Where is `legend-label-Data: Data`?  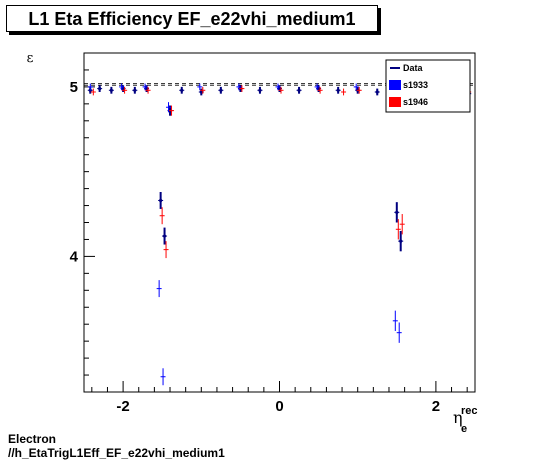
legend-label-Data: Data is located at coordinates (413, 68).